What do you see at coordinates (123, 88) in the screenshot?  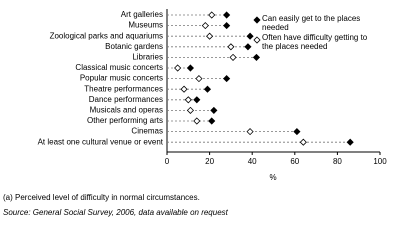 I see `y-tick-label: Theatre performances` at bounding box center [123, 88].